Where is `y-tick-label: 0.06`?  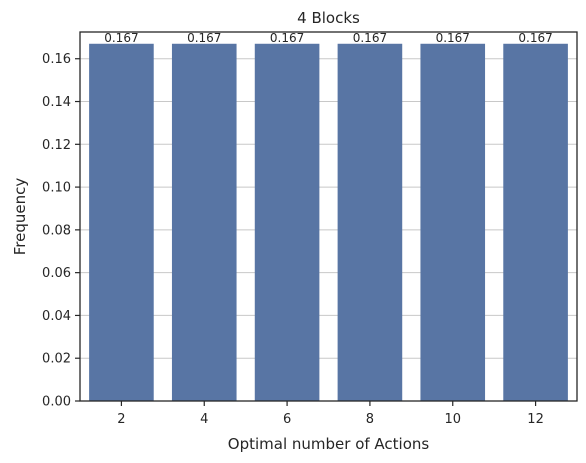
y-tick-label: 0.06 is located at coordinates (56, 273).